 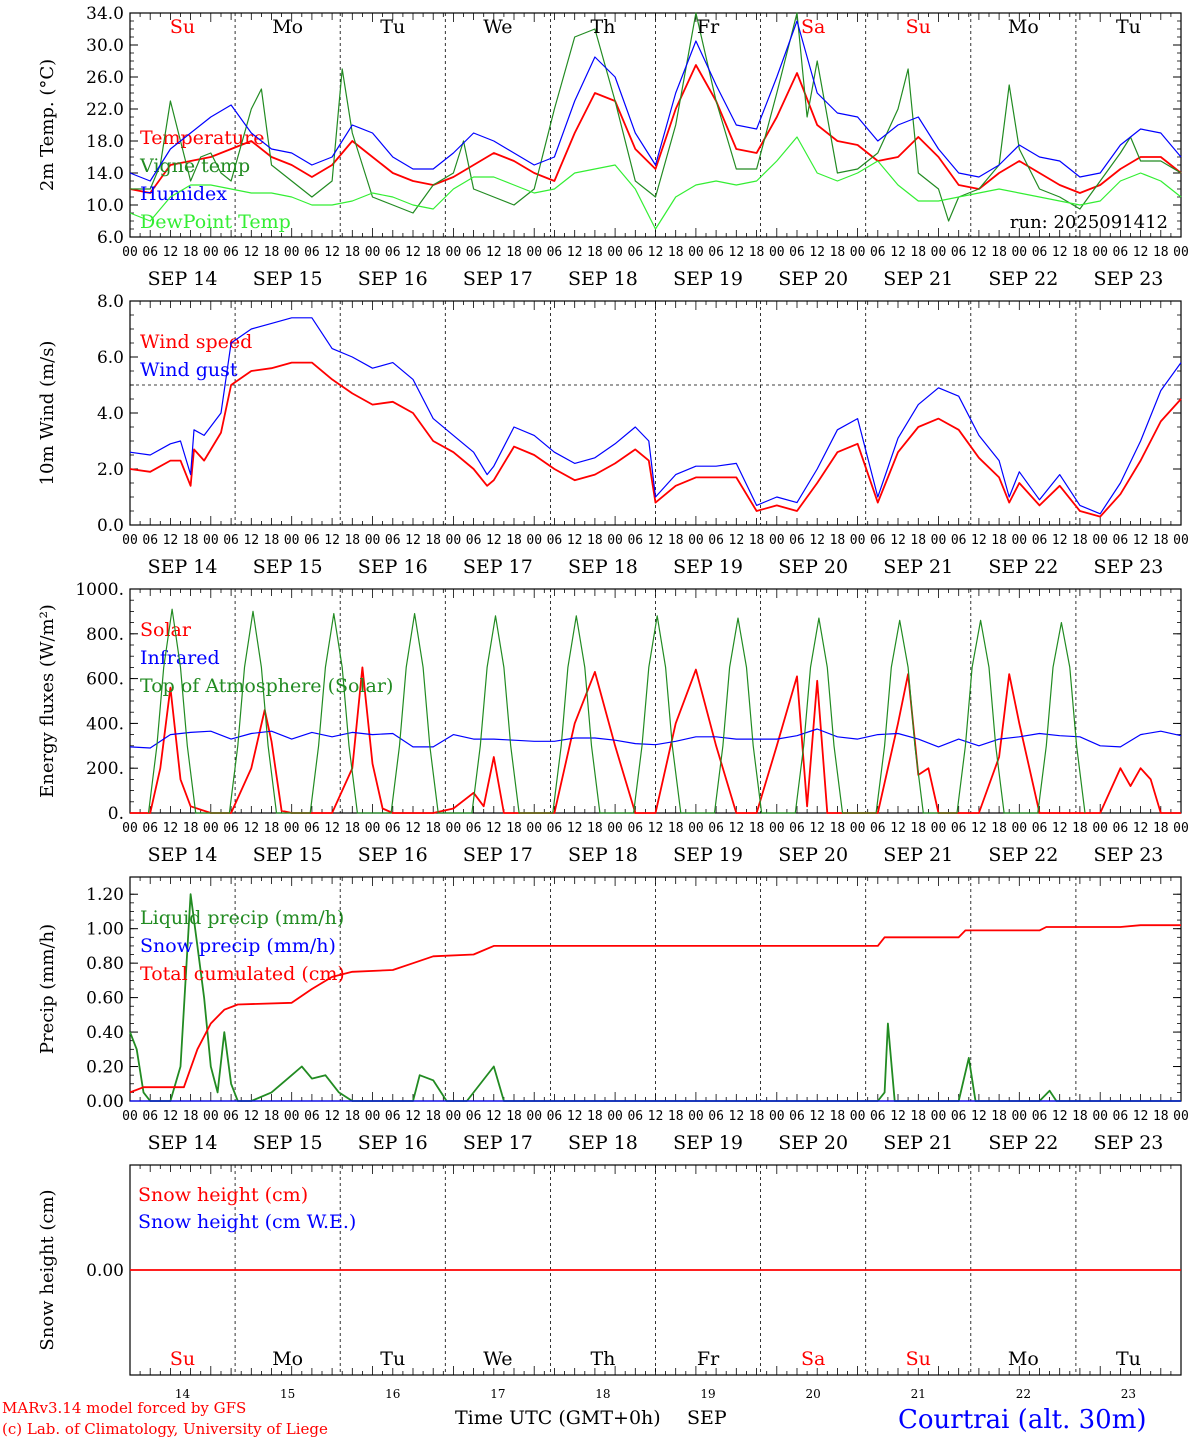 What do you see at coordinates (105, 930) in the screenshot?
I see `ytick-label: 1.00` at bounding box center [105, 930].